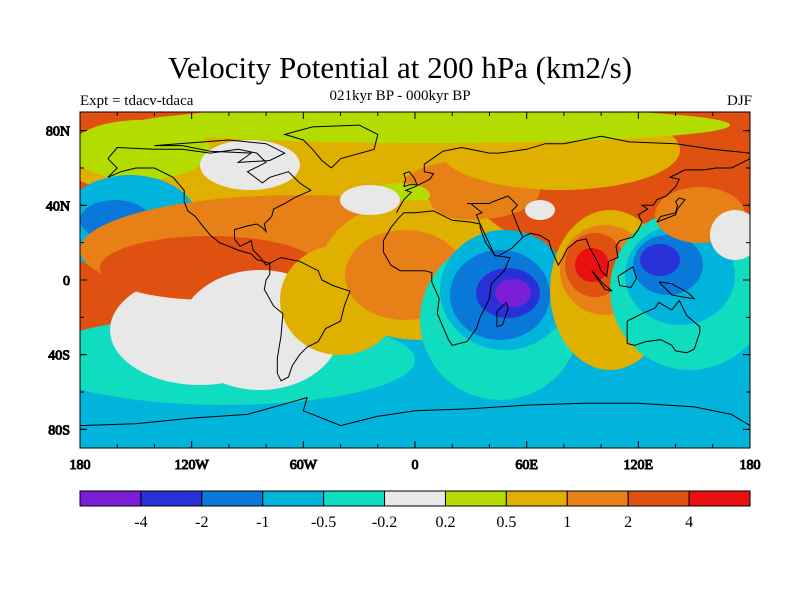 Image resolution: width=800 pixels, height=600 pixels. I want to click on experiment-label: Expt = tdacv-tdaca, so click(137, 101).